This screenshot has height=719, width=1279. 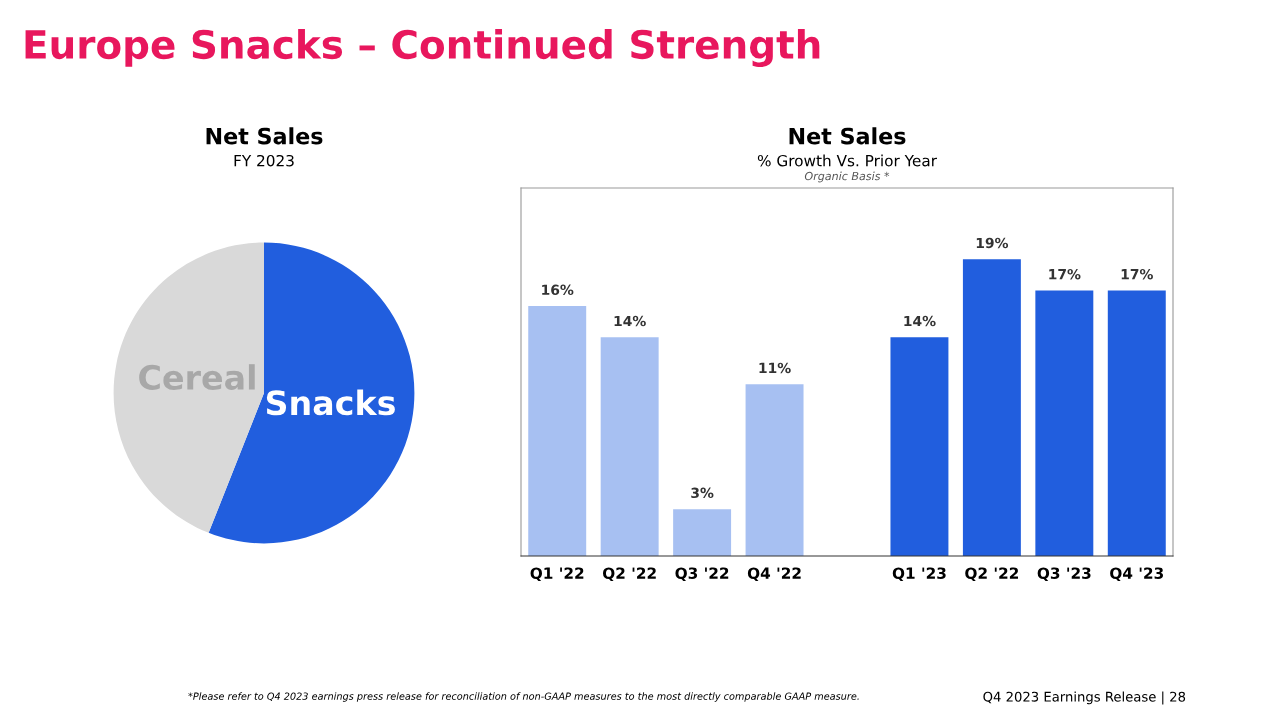 What do you see at coordinates (1136, 574) in the screenshot?
I see `x-tick-label: Q4 '23` at bounding box center [1136, 574].